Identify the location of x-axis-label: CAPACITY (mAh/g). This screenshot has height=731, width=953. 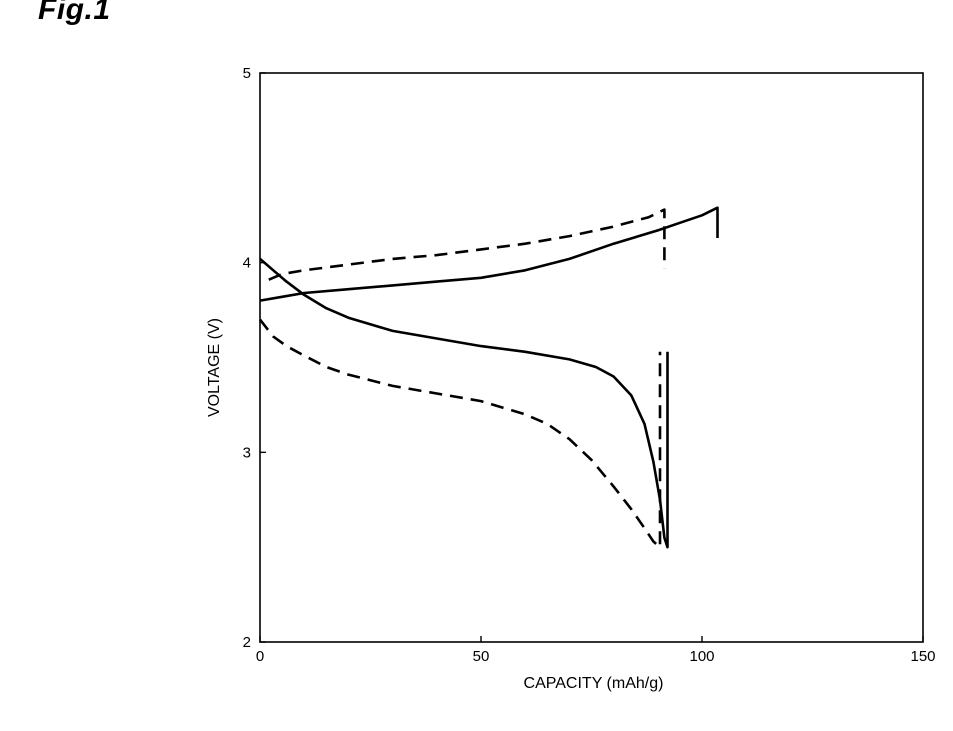
(594, 683).